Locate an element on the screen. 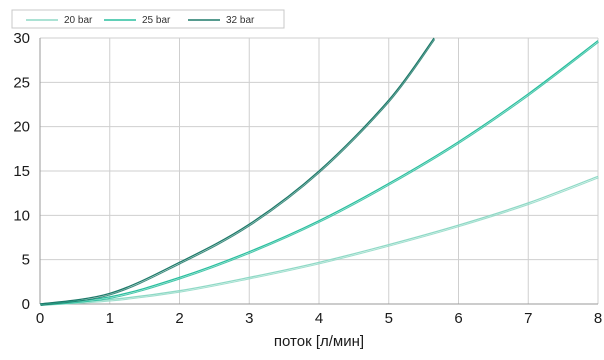 The height and width of the screenshot is (360, 604). x-tick-label-5: 5 is located at coordinates (389, 318).